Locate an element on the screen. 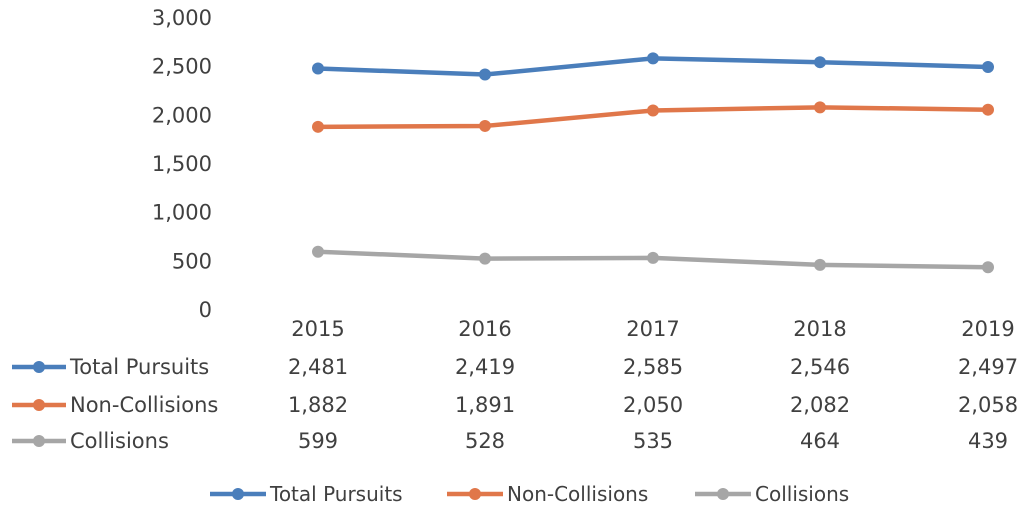 This screenshot has height=510, width=1023. table-cell-value: 599 is located at coordinates (318, 441).